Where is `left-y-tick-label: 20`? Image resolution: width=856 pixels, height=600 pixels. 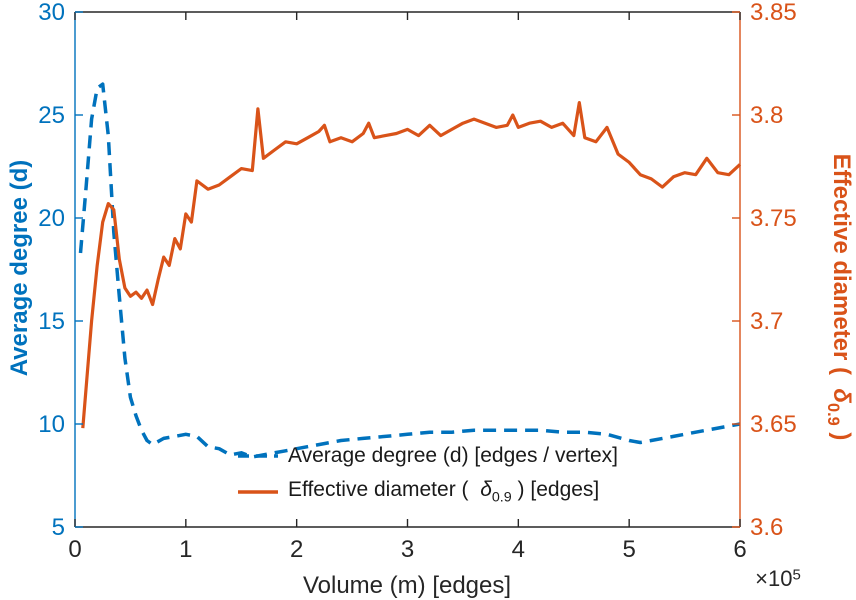 left-y-tick-label: 20 is located at coordinates (51, 218).